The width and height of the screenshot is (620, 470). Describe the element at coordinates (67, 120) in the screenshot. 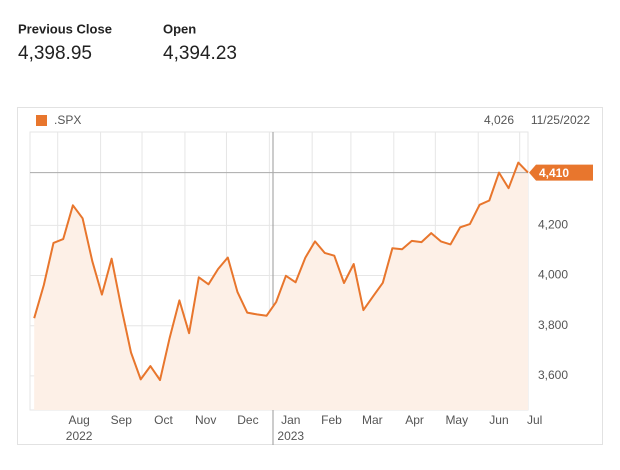

I see `legend-label: .SPX` at that location.